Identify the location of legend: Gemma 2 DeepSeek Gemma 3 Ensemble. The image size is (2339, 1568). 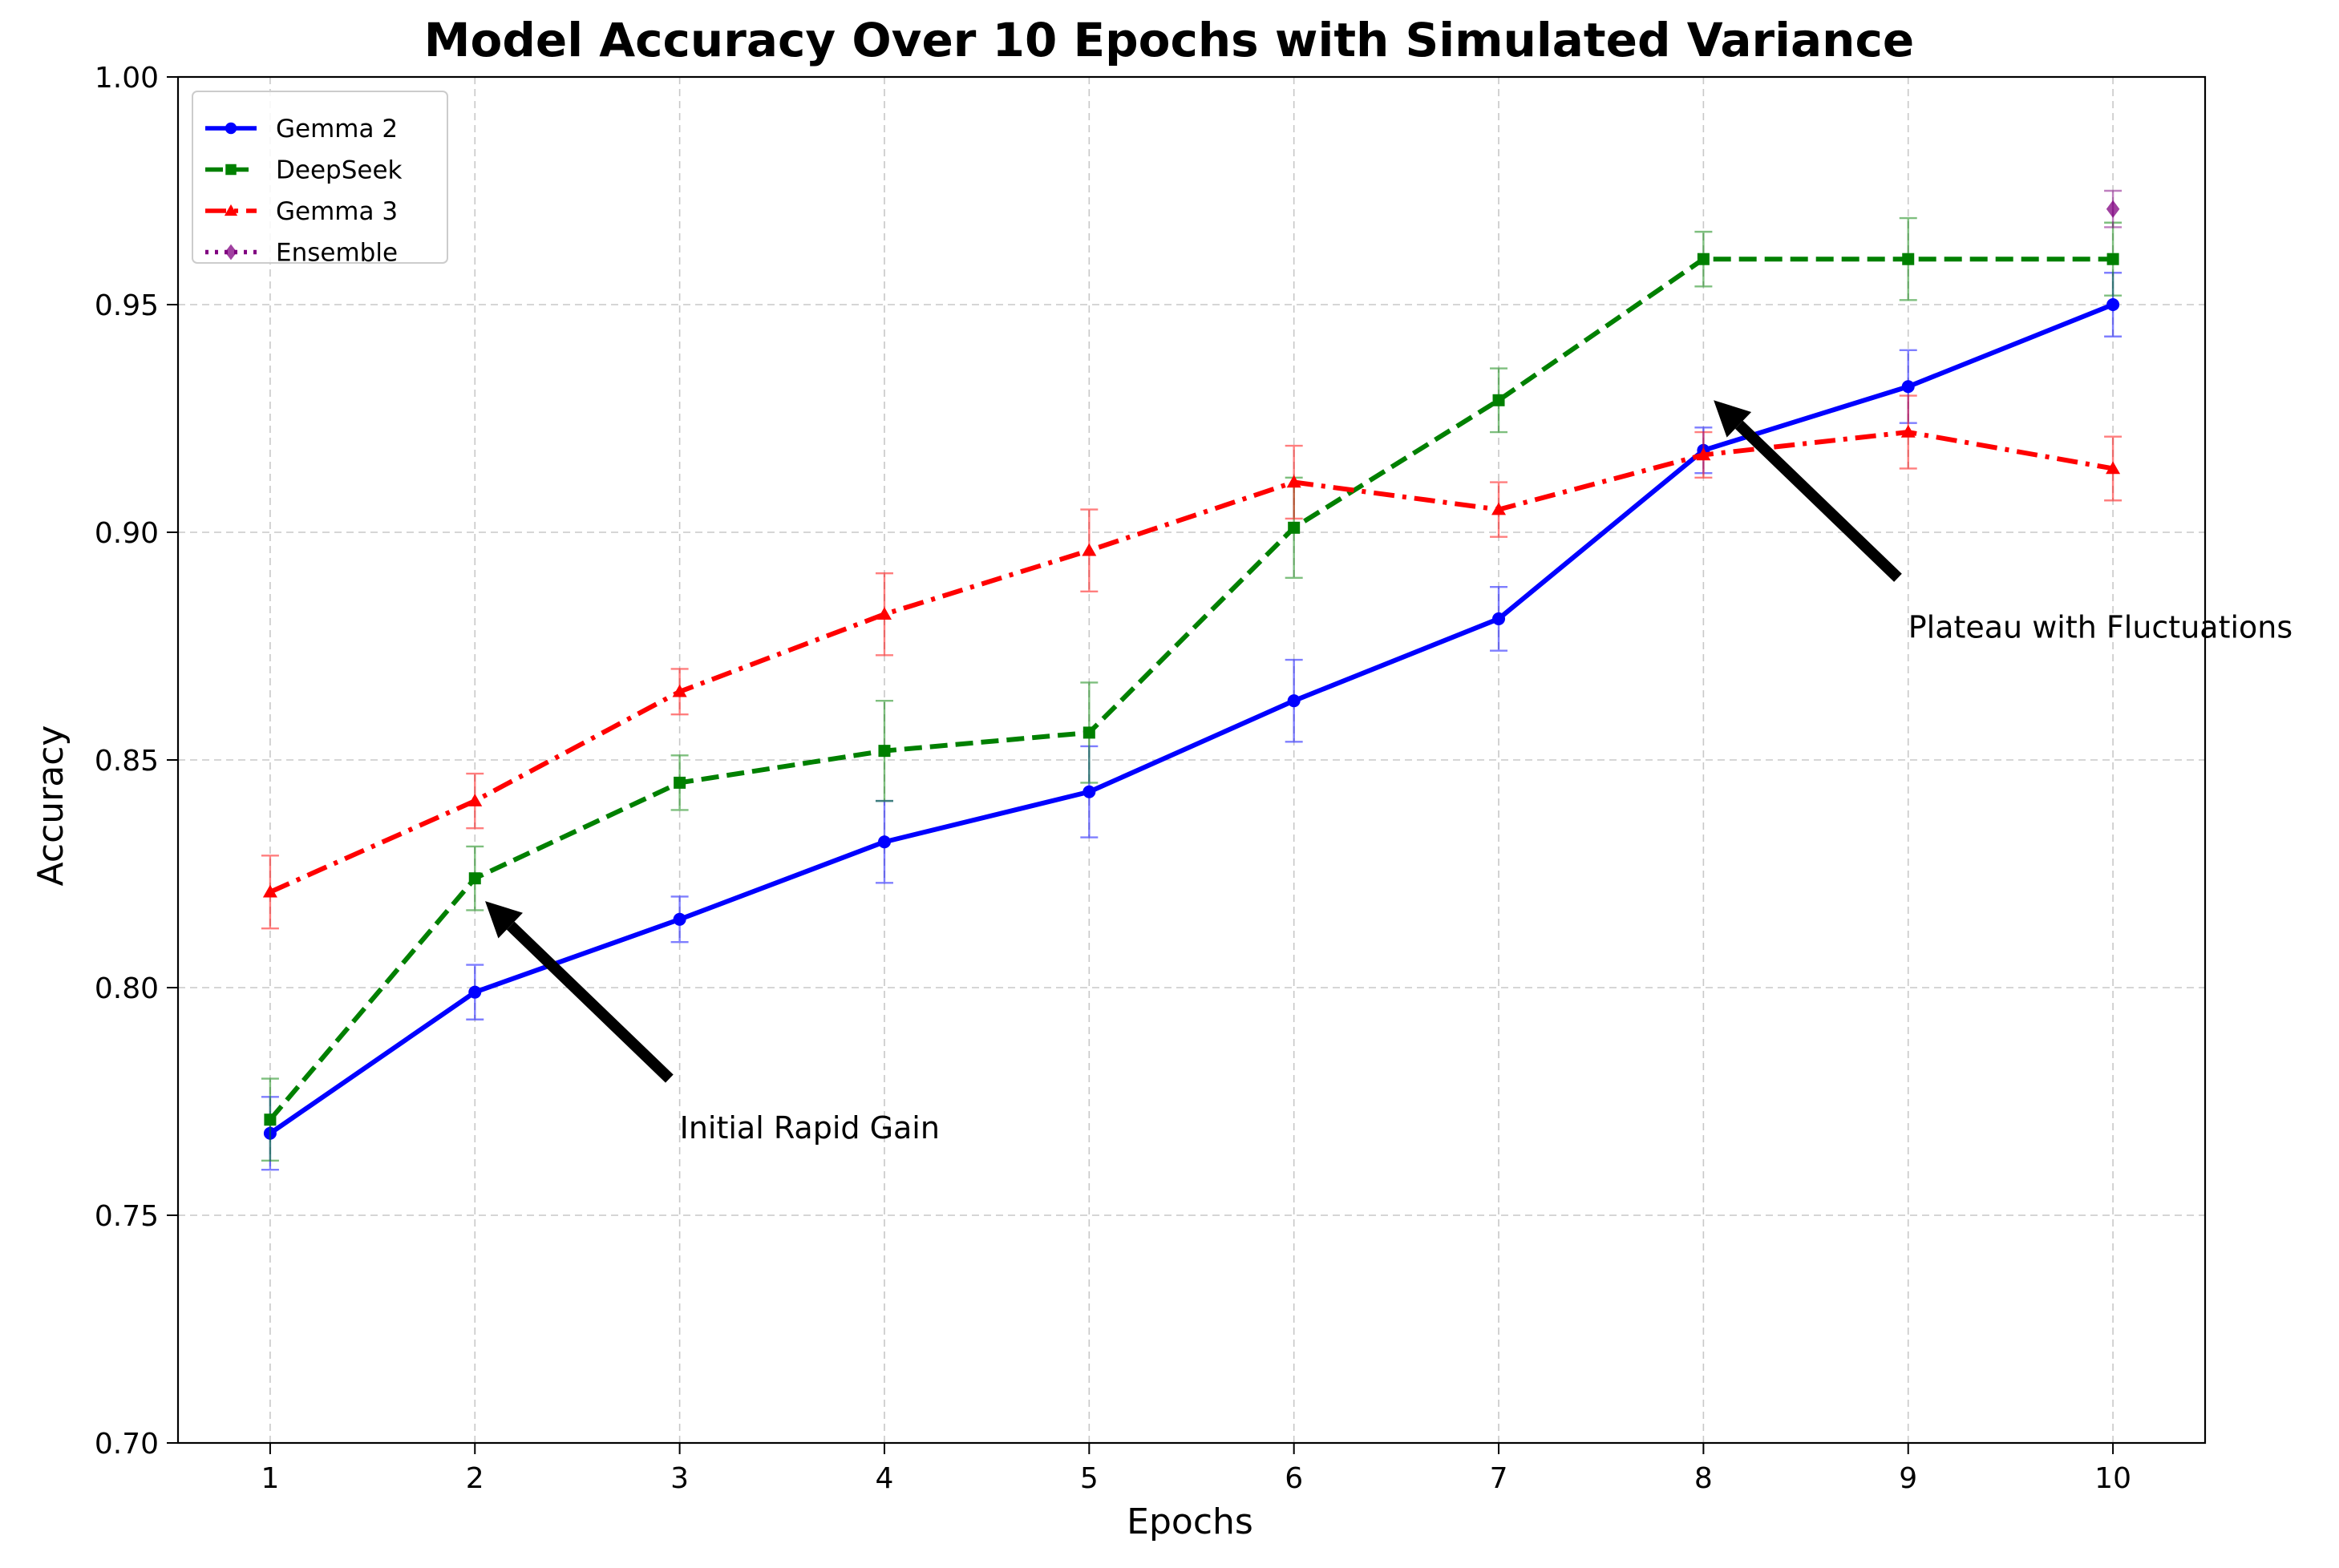
(320, 179).